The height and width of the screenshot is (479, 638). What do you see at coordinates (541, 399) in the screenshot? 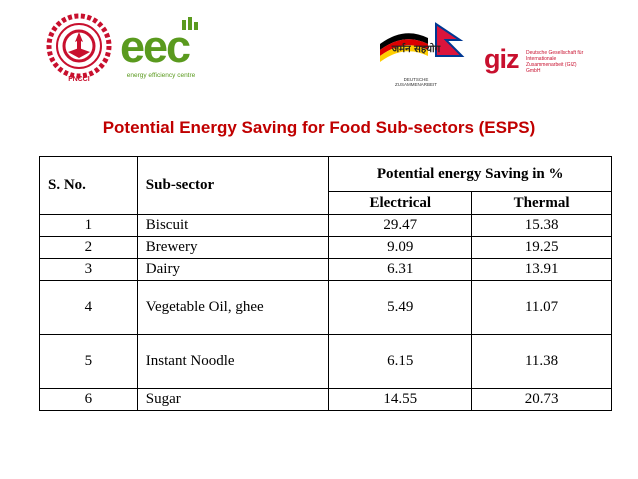
I see `row-thermal: 20.73` at bounding box center [541, 399].